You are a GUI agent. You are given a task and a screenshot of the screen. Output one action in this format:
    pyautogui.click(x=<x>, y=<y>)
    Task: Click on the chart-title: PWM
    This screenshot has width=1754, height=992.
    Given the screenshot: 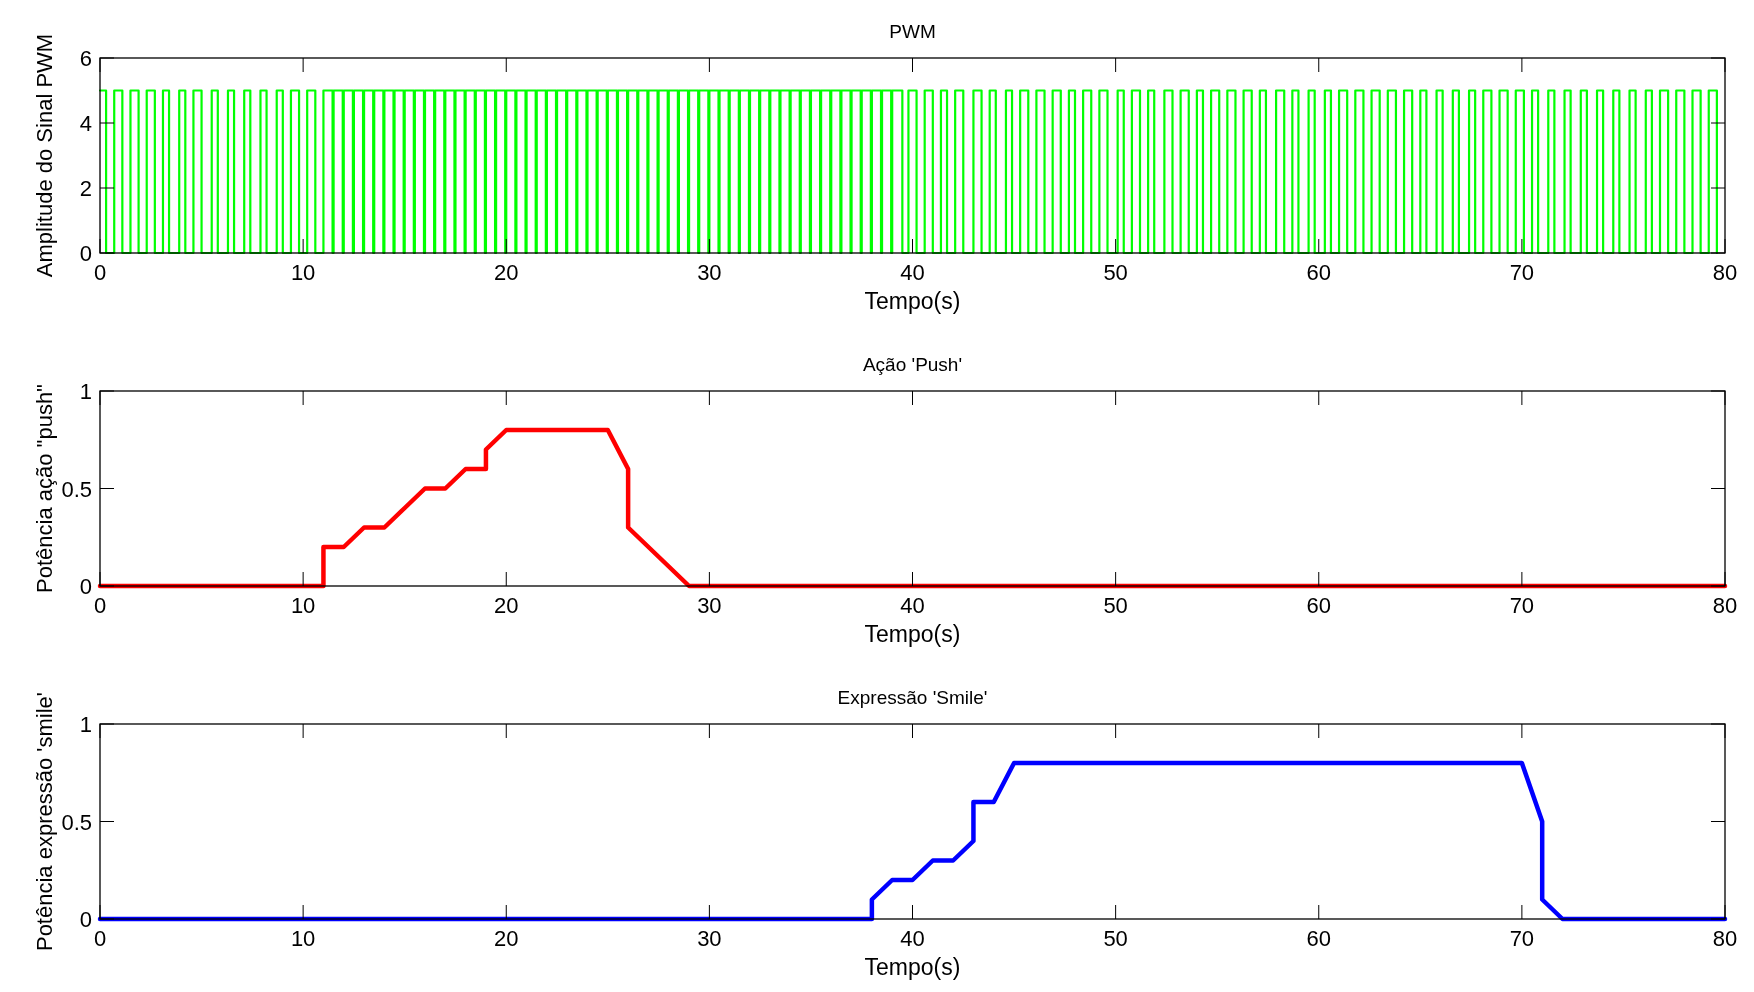 What is the action you would take?
    pyautogui.click(x=912, y=31)
    